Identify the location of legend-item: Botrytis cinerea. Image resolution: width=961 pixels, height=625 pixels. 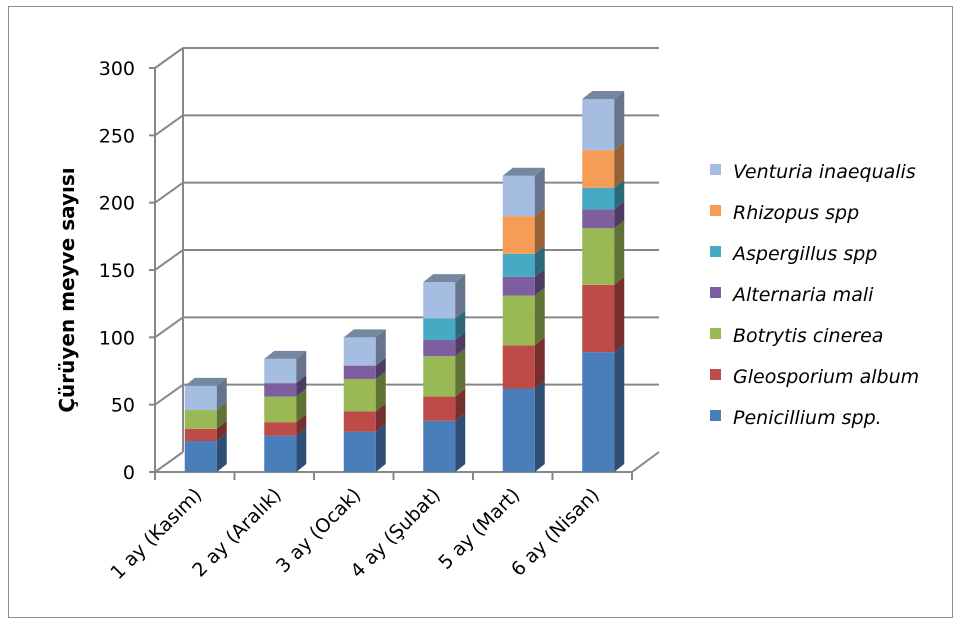
(796, 336).